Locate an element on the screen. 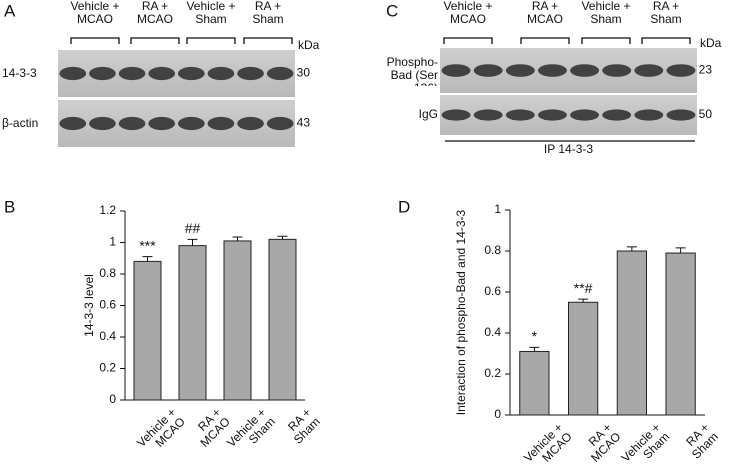 Image resolution: width=732 pixels, height=473 pixels. row-label: β-actin is located at coordinates (20, 122).